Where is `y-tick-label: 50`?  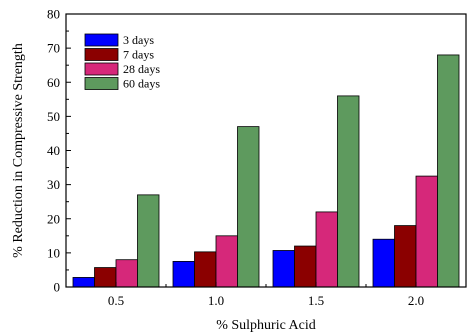 y-tick-label: 50 is located at coordinates (53, 116).